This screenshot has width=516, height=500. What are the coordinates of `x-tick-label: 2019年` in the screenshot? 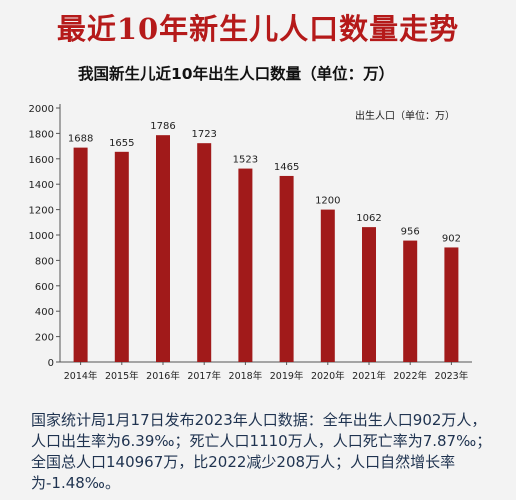 It's located at (287, 376).